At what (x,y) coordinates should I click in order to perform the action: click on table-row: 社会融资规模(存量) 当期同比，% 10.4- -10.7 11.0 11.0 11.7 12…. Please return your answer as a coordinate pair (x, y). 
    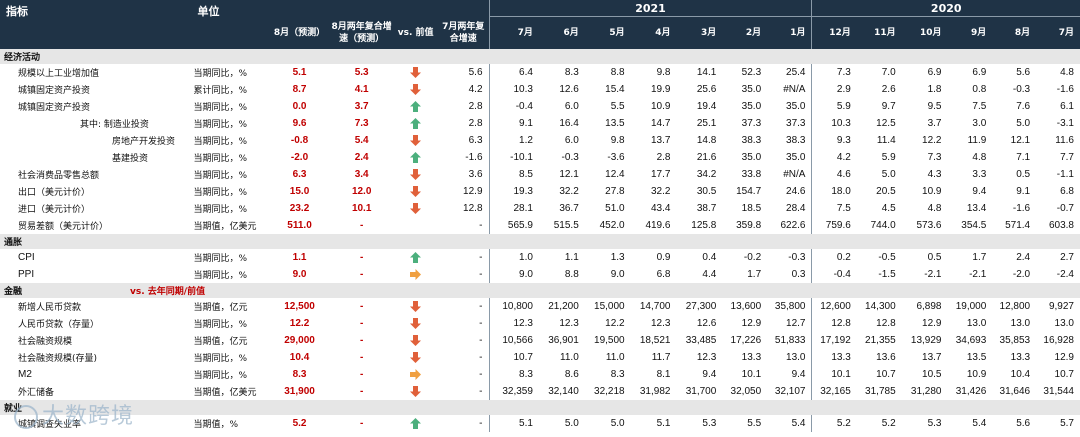
    Looking at the image, I should click on (540, 357).